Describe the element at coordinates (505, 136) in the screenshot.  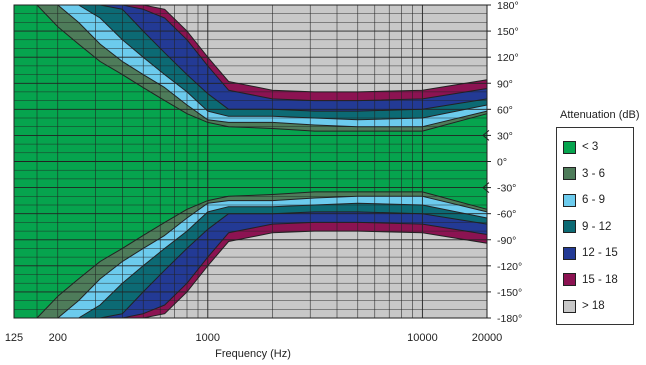
I see `y-tick-label: 30°` at that location.